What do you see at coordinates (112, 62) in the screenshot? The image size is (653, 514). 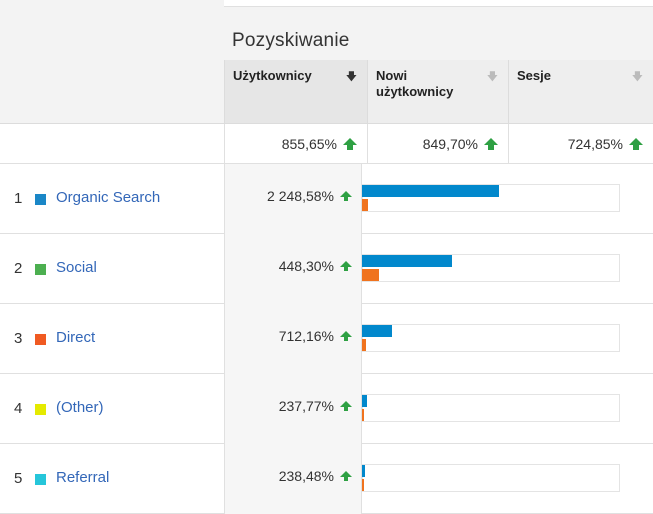 I see `header-blank-cell` at bounding box center [112, 62].